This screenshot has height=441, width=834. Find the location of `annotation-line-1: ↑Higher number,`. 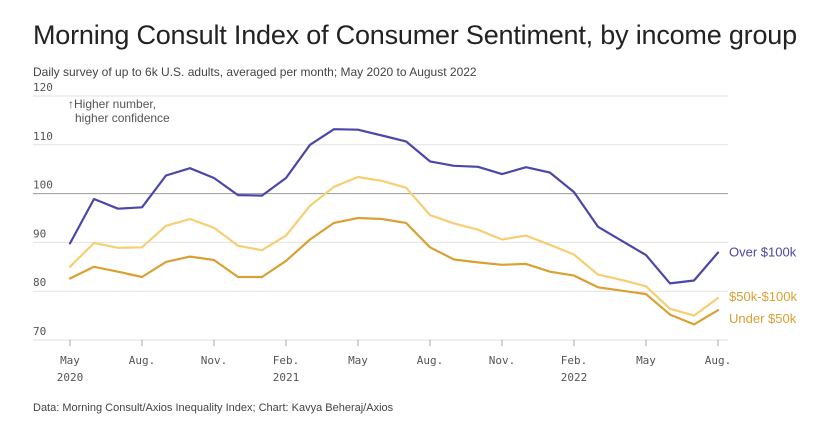

annotation-line-1: ↑Higher number, is located at coordinates (112, 104).